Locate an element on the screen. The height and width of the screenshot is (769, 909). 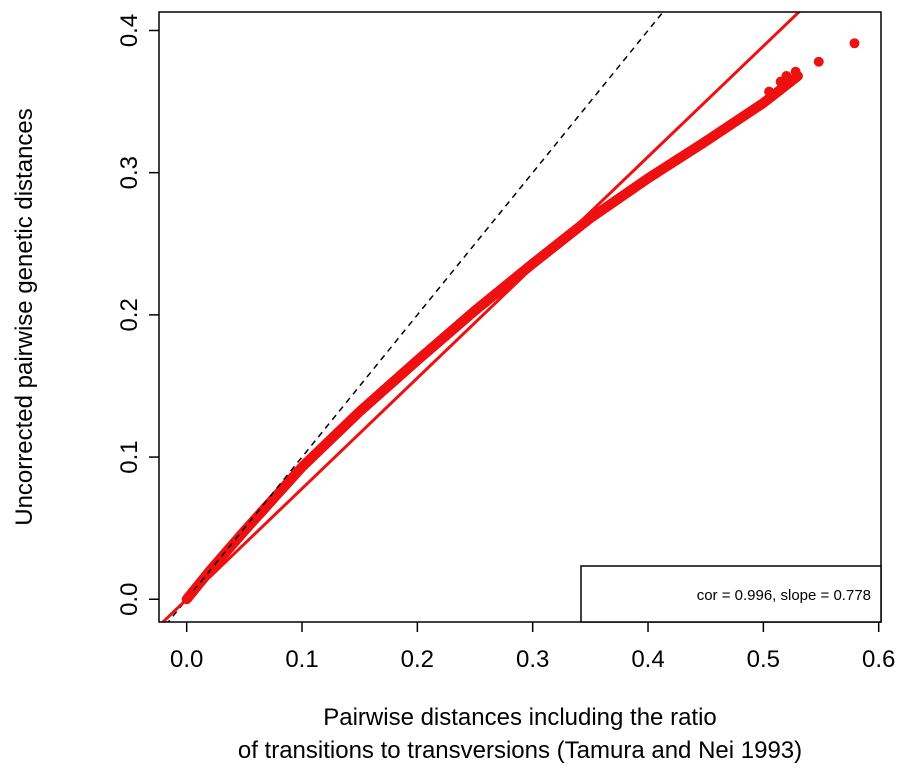
legend: cor = 0.996, slope = 0.778 is located at coordinates (731, 594).